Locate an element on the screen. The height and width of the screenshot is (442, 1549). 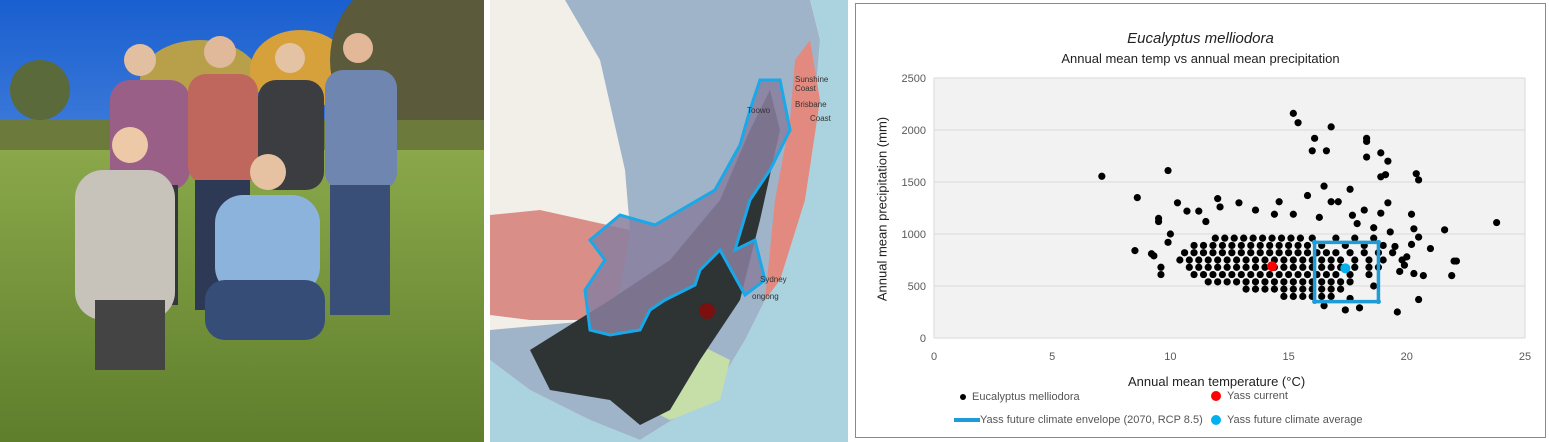
climate-envelope-outline is located at coordinates (687, 207).